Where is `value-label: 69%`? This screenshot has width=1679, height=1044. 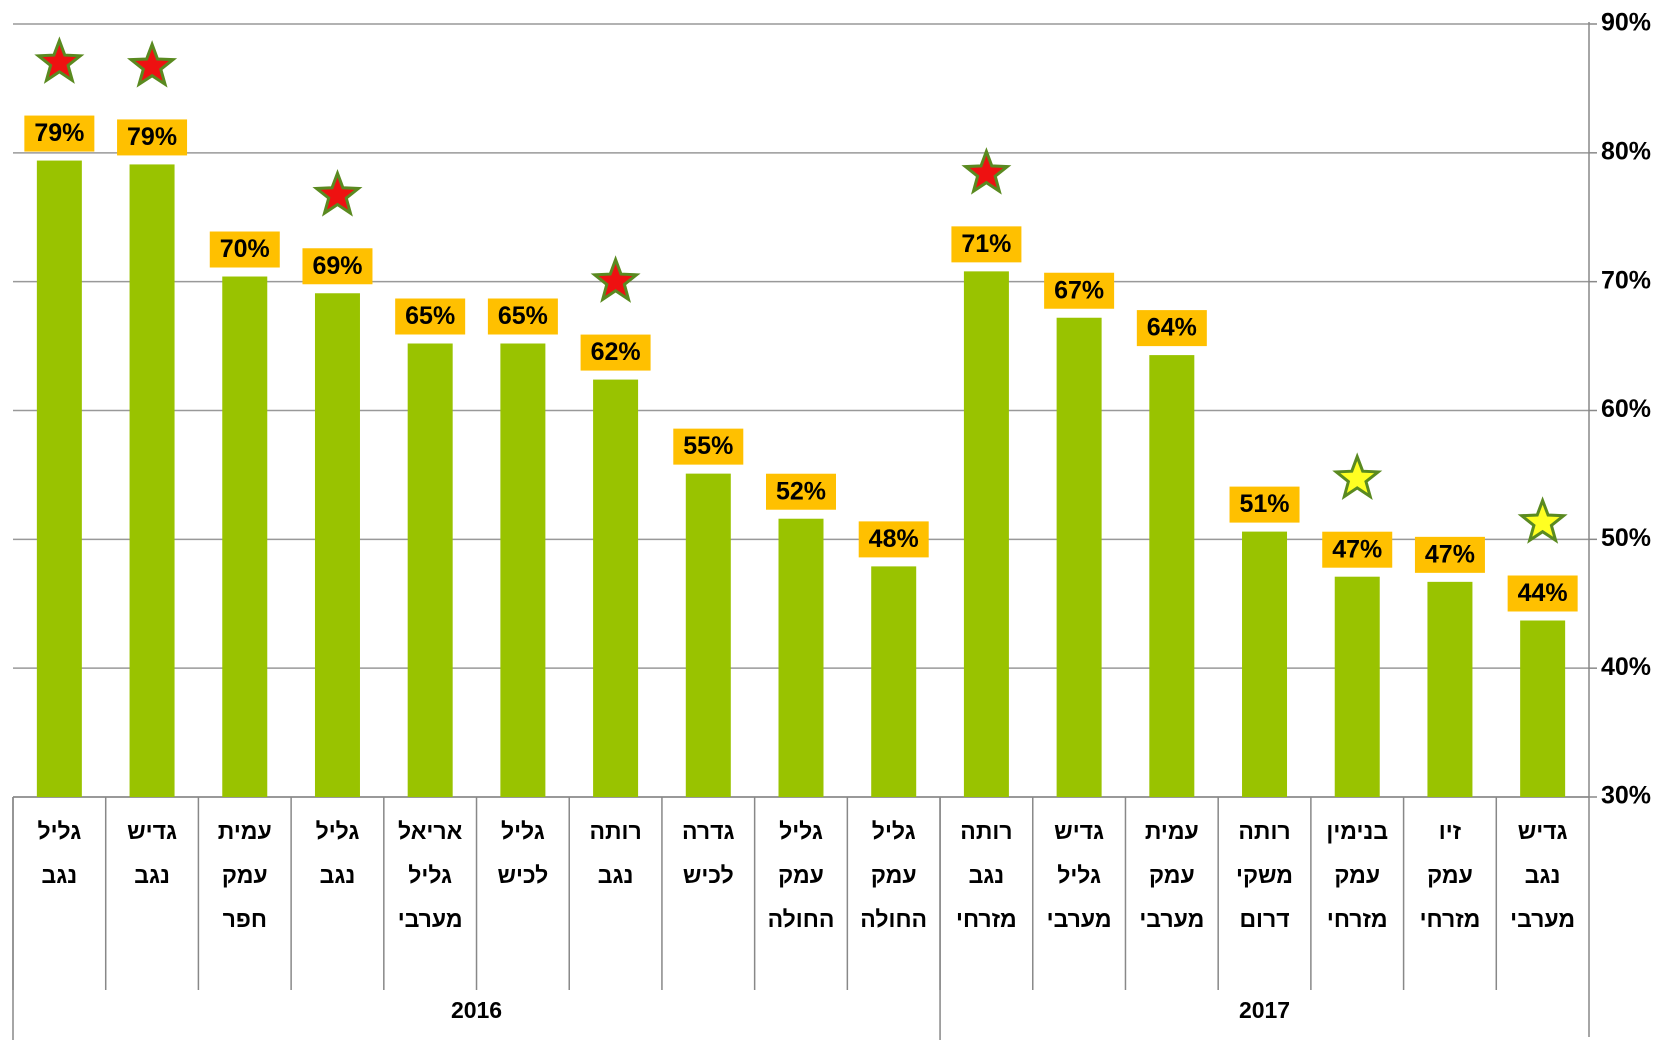 value-label: 69% is located at coordinates (337, 266).